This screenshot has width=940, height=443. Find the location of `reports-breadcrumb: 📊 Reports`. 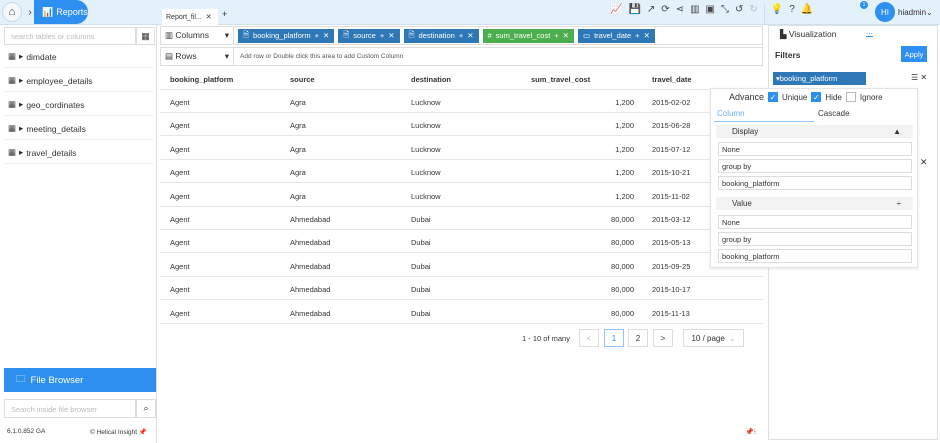

reports-breadcrumb: 📊 Reports is located at coordinates (61, 12).